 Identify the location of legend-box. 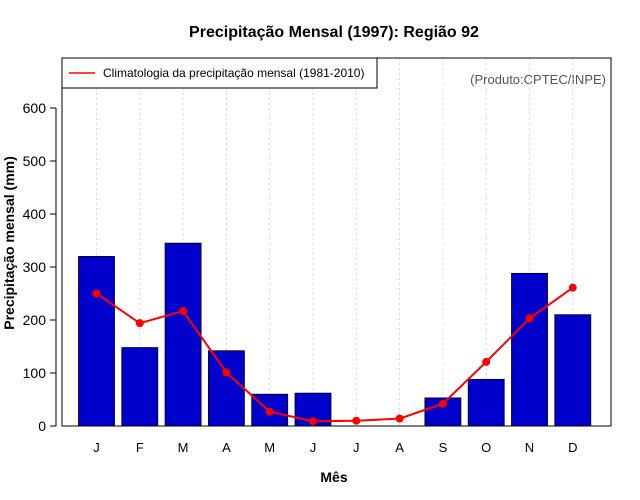
(219, 73).